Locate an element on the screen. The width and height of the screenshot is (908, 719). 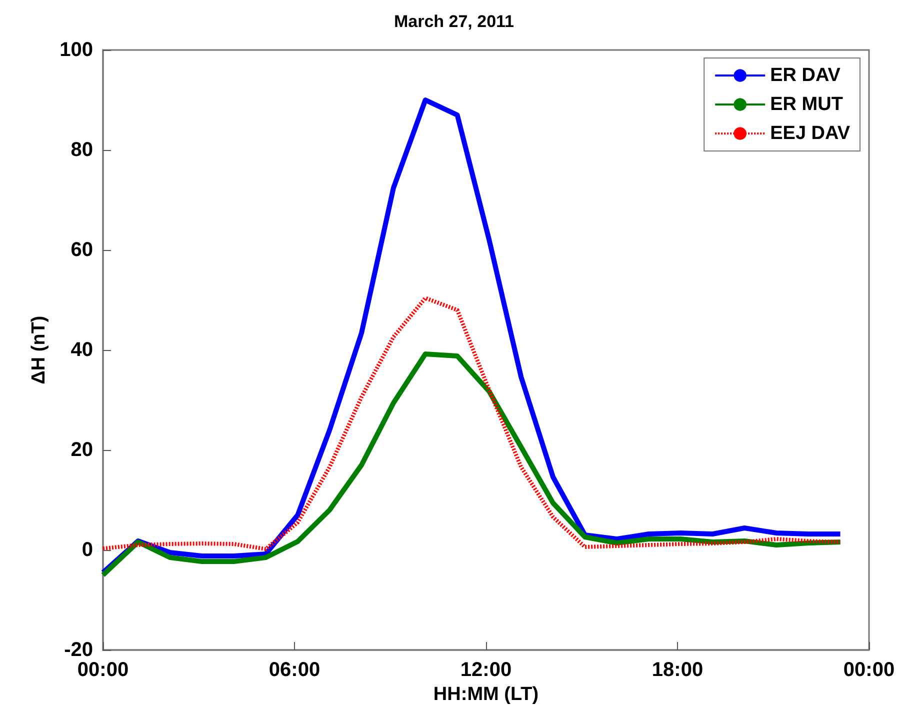
y-tick-label: 0 is located at coordinates (87, 550).